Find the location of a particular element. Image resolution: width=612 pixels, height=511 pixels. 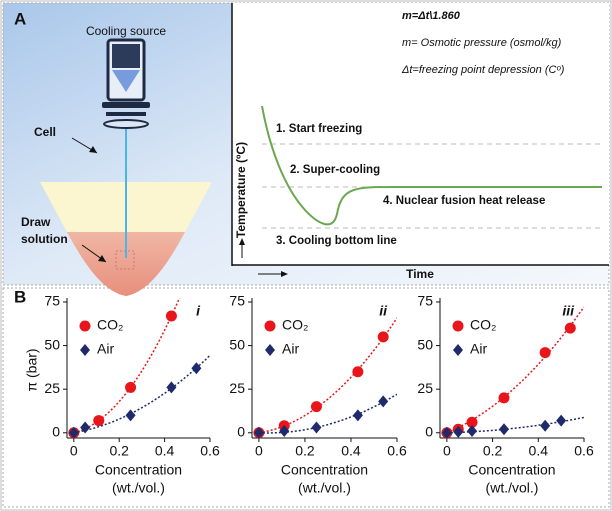

step: 4. Nuclear fusion heat release is located at coordinates (464, 201).